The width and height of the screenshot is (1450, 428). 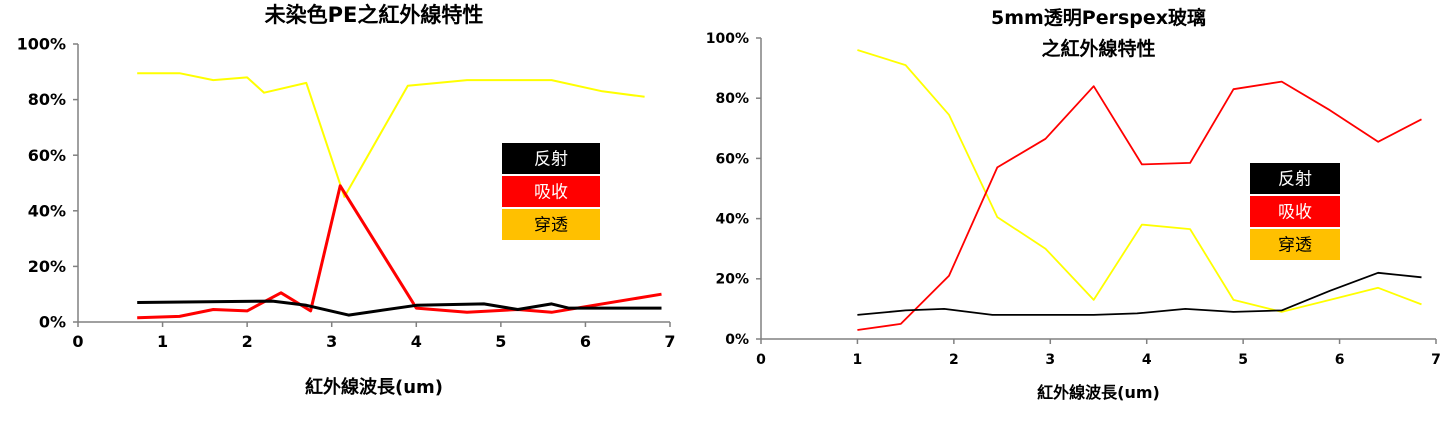 What do you see at coordinates (399, 252) in the screenshot?
I see `series-line-absorption` at bounding box center [399, 252].